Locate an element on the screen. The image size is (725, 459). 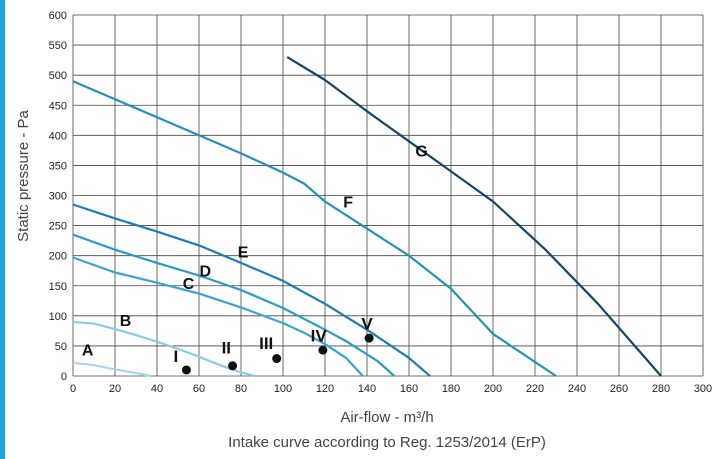
y-tick-label: 150 is located at coordinates (58, 287).